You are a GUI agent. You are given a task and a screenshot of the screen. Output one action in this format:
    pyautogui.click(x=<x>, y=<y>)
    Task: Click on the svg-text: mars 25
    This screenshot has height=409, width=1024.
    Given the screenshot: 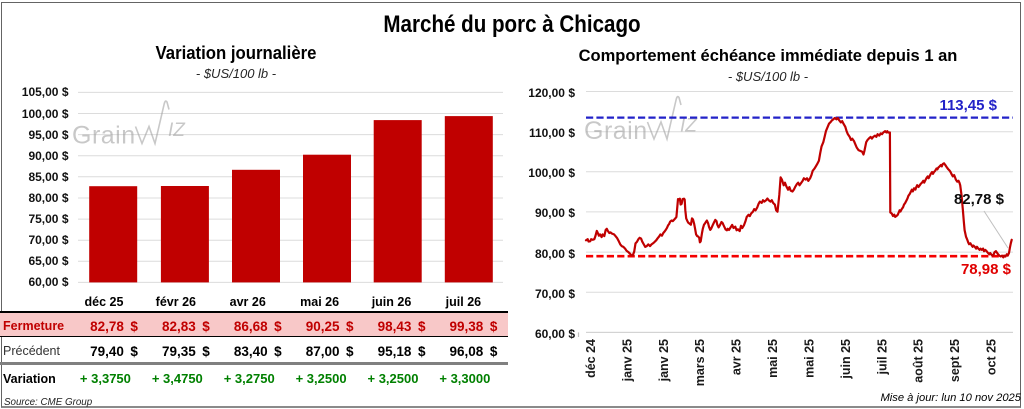 What is the action you would take?
    pyautogui.click(x=700, y=362)
    